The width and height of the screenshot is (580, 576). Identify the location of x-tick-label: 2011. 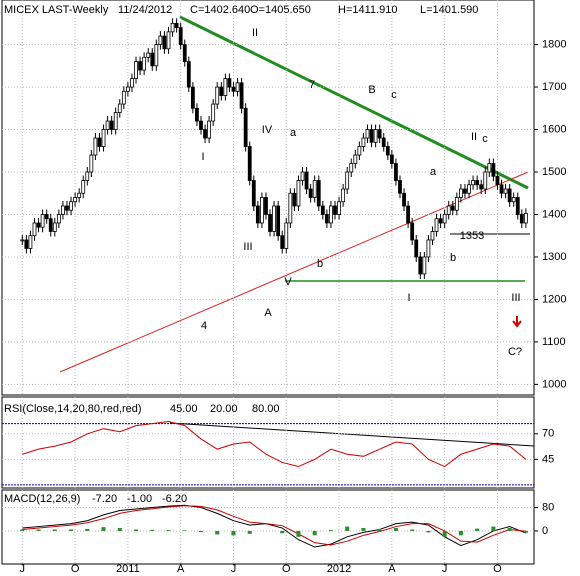
(128, 569).